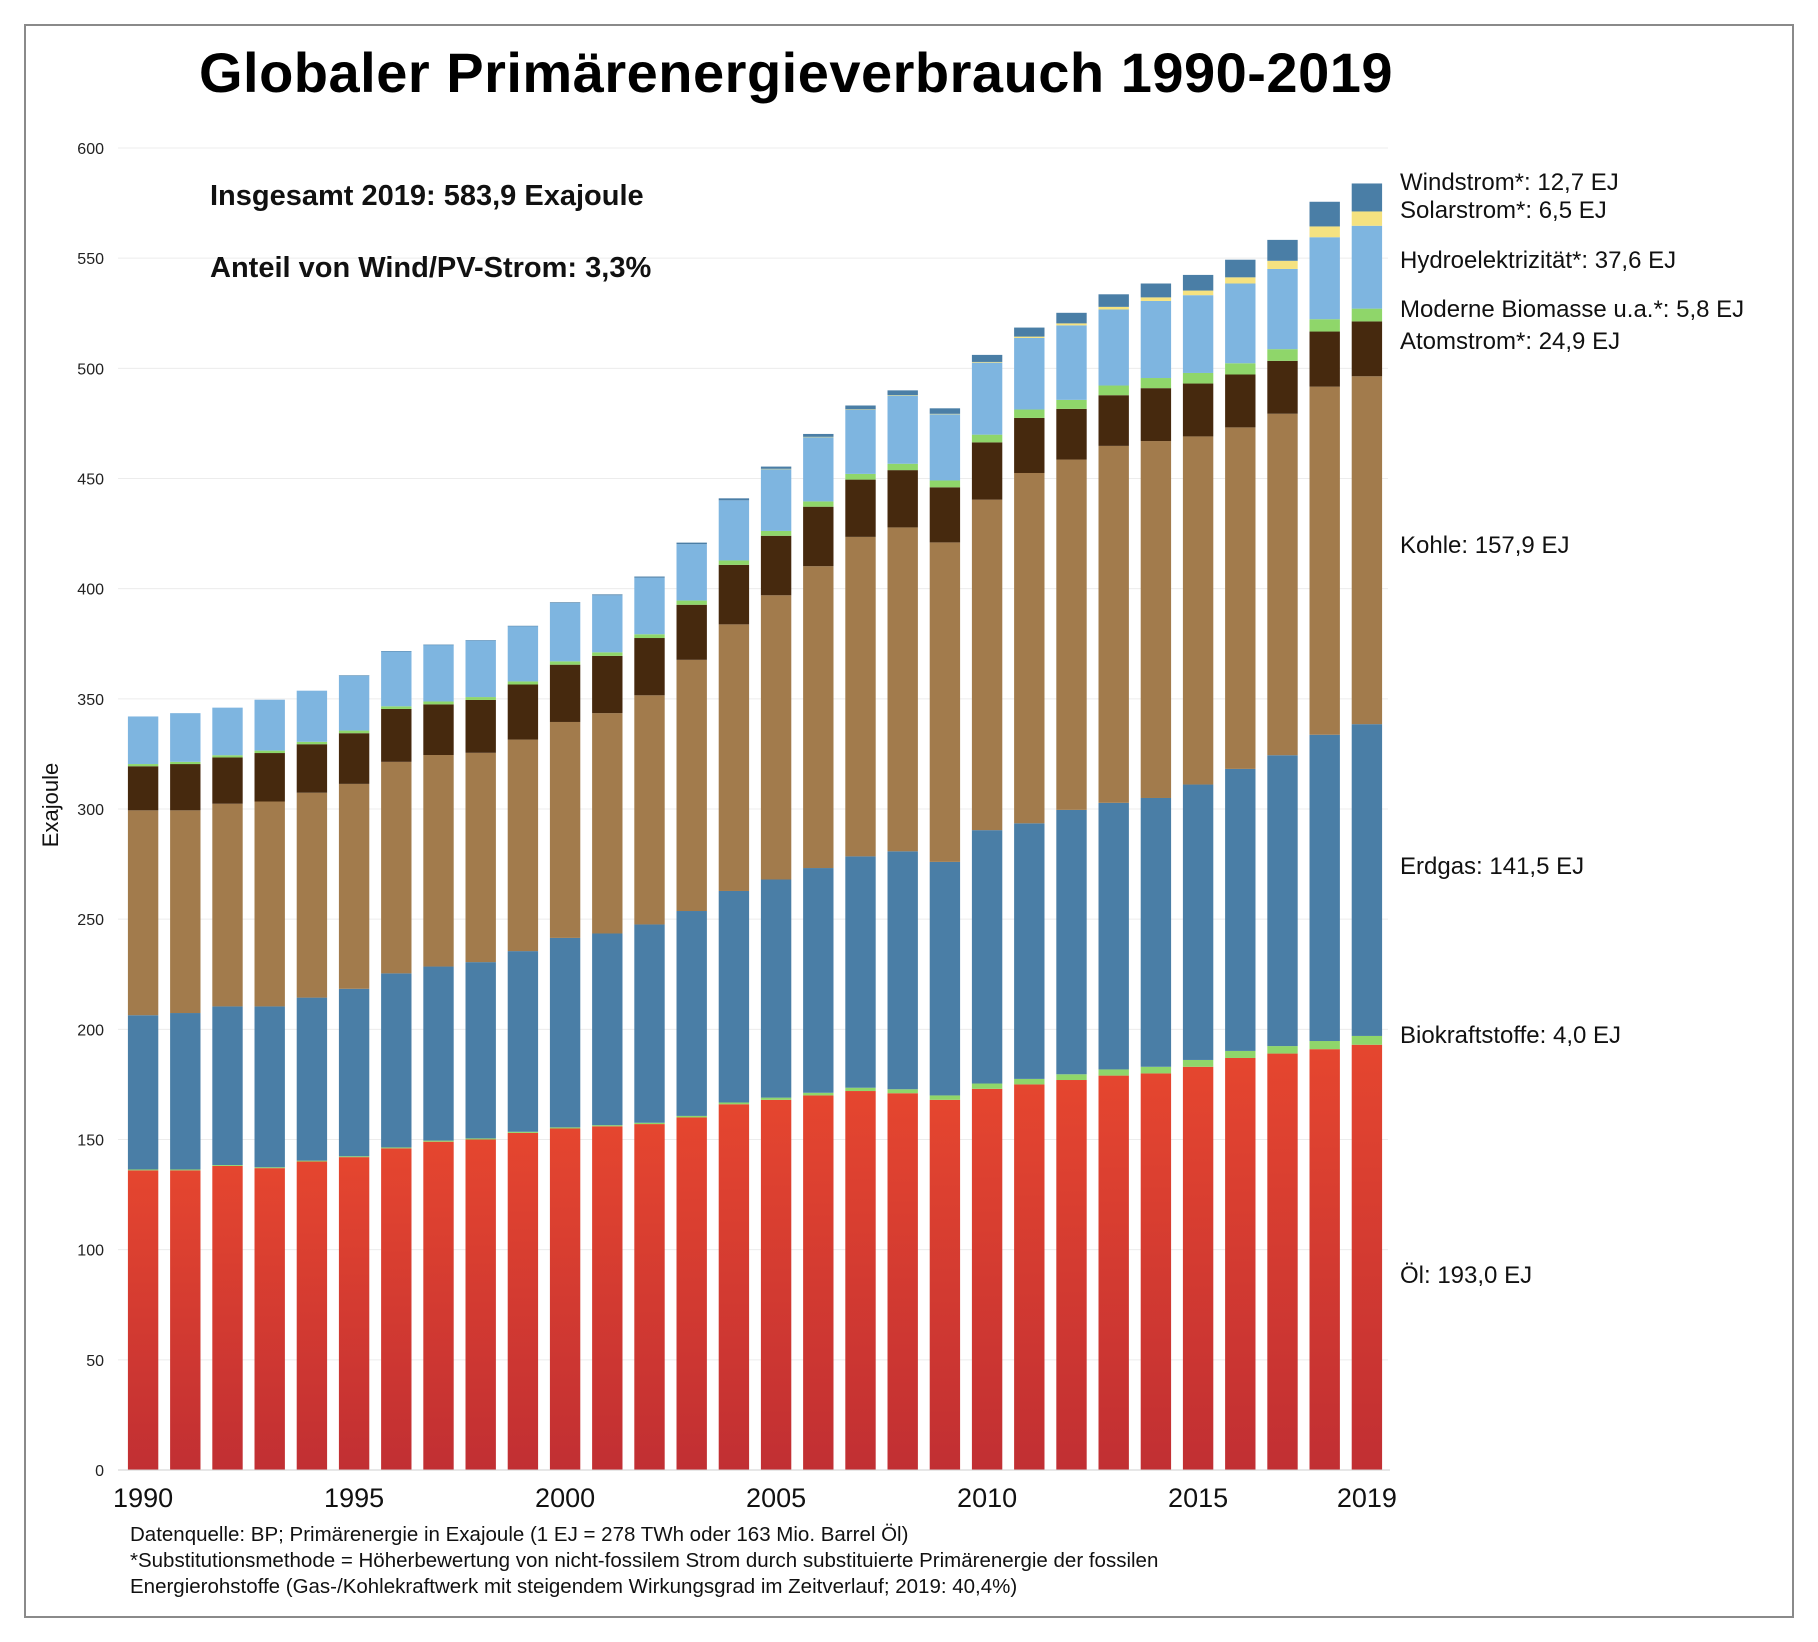 This screenshot has width=1818, height=1642. What do you see at coordinates (90, 590) in the screenshot?
I see `y-tick-label: 400` at bounding box center [90, 590].